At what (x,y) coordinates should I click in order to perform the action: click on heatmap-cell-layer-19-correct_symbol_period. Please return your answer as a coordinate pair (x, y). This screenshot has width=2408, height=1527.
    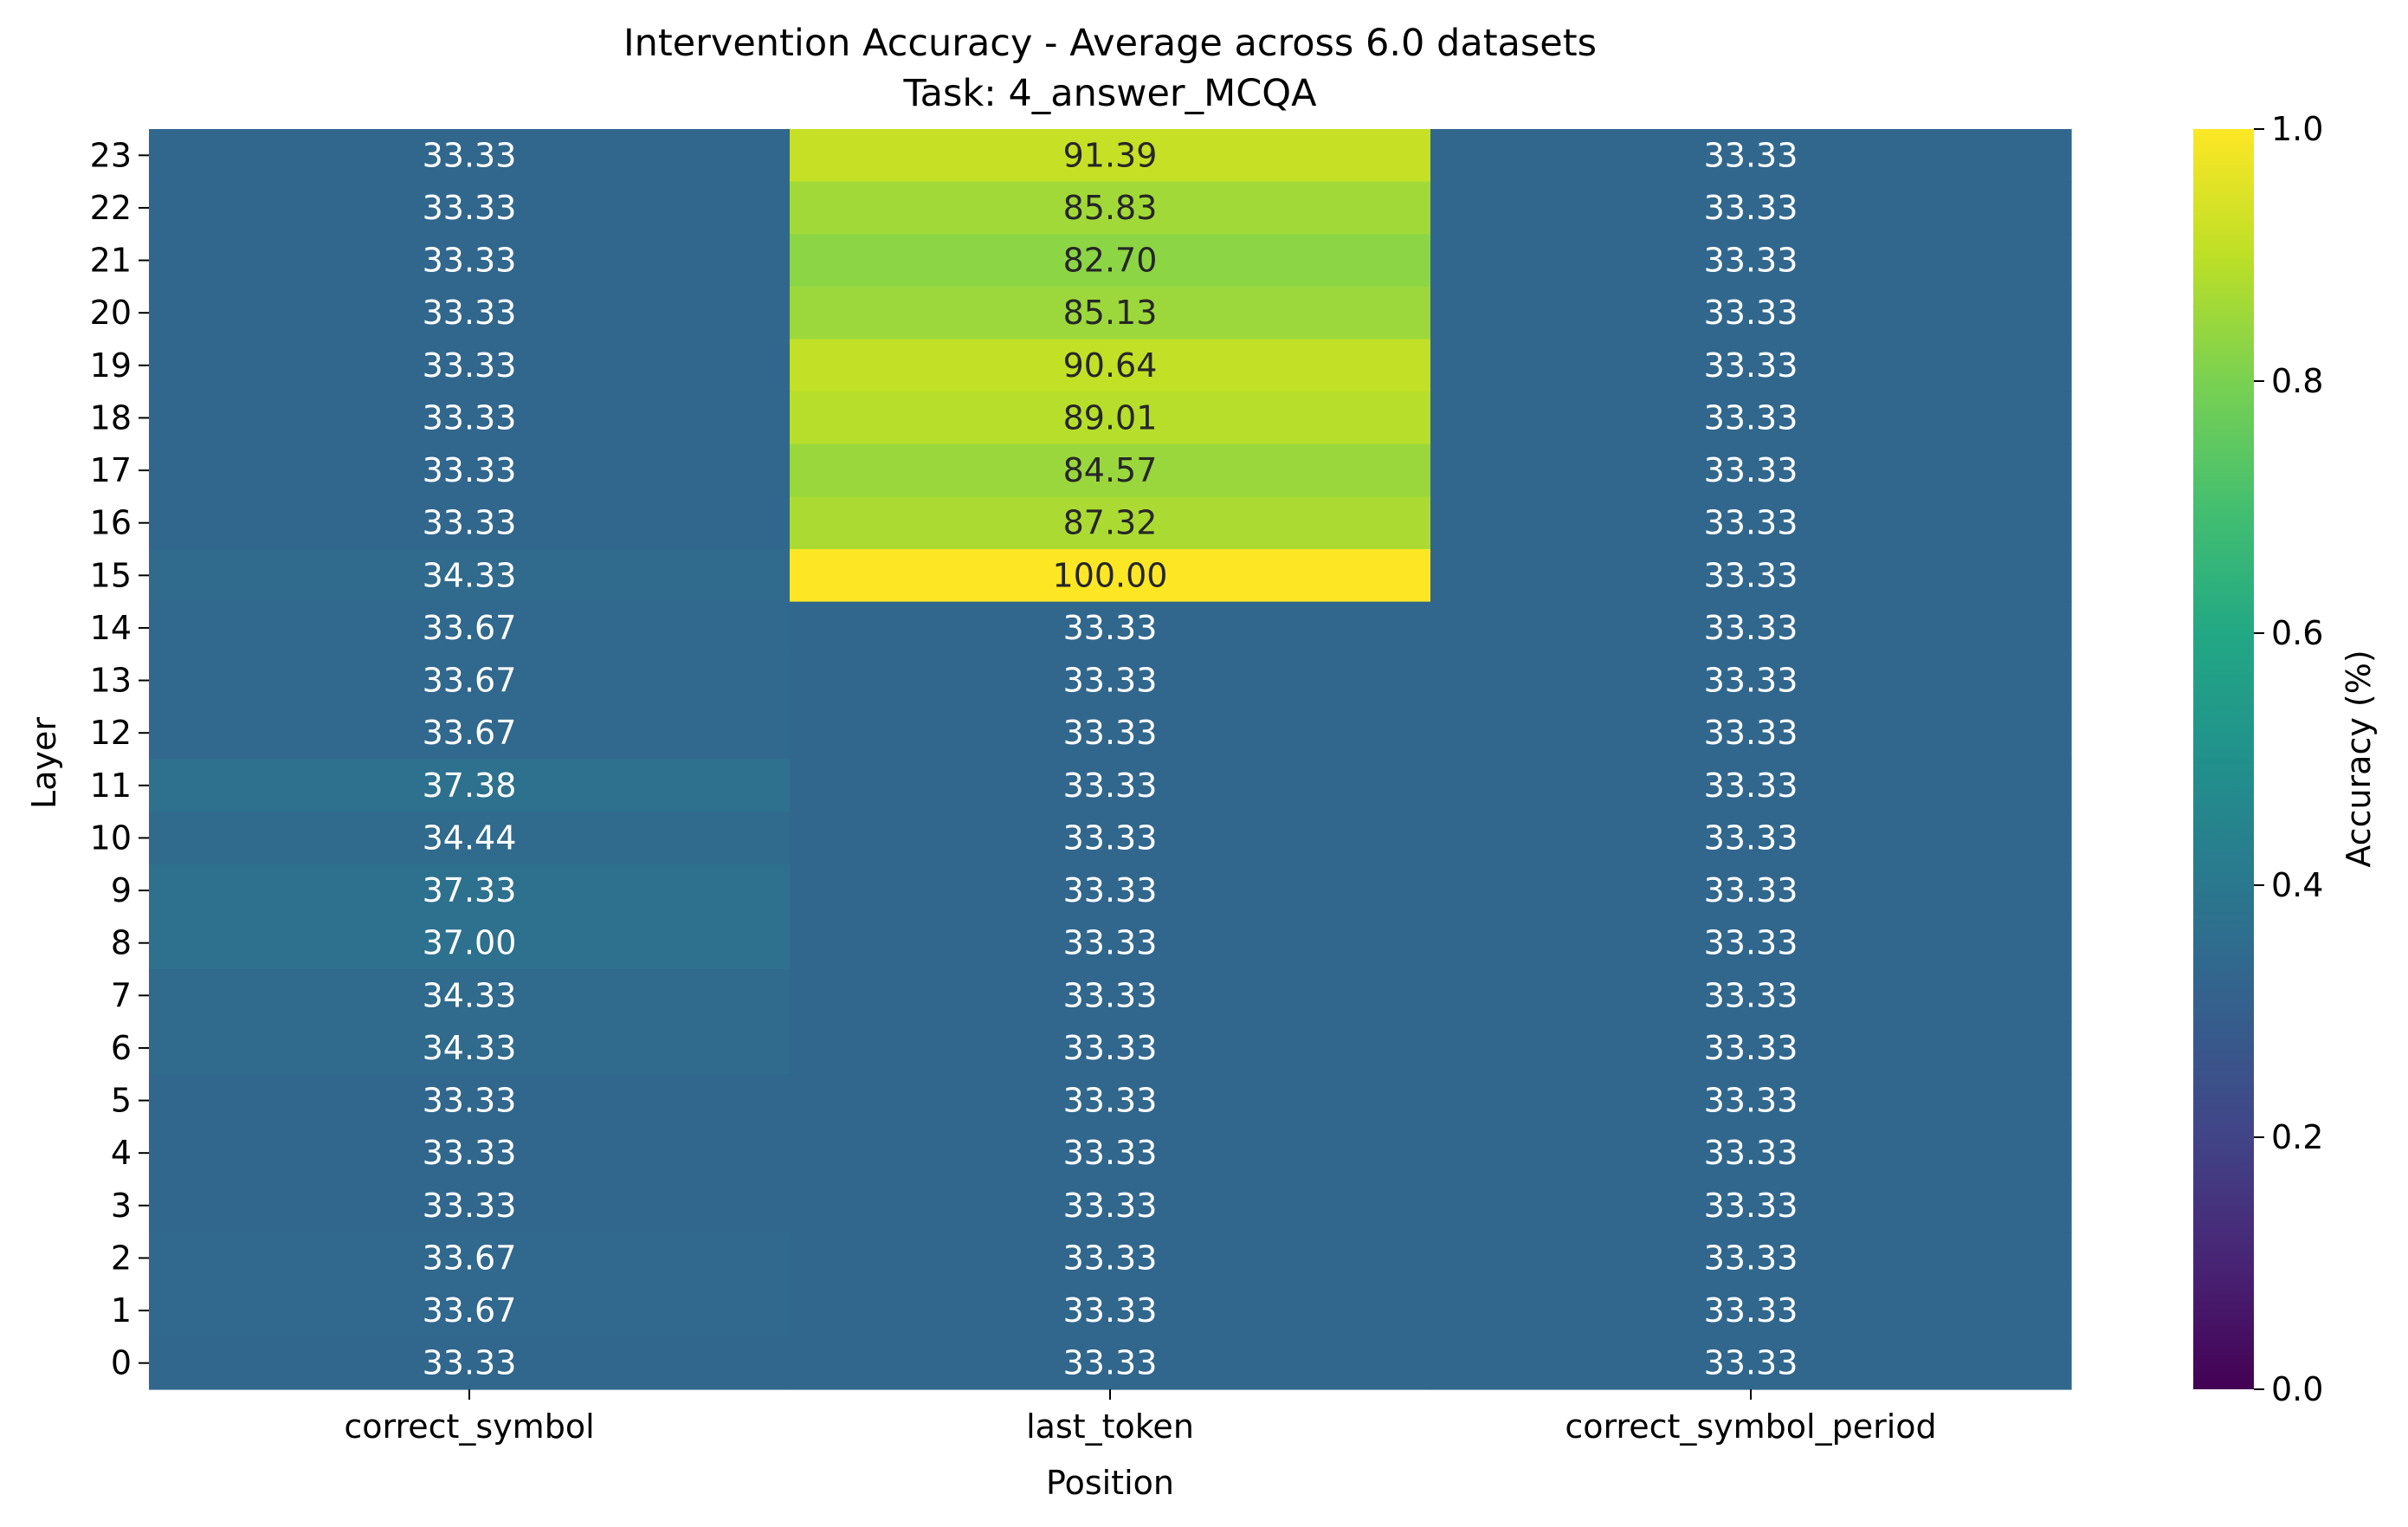
    Looking at the image, I should click on (1751, 365).